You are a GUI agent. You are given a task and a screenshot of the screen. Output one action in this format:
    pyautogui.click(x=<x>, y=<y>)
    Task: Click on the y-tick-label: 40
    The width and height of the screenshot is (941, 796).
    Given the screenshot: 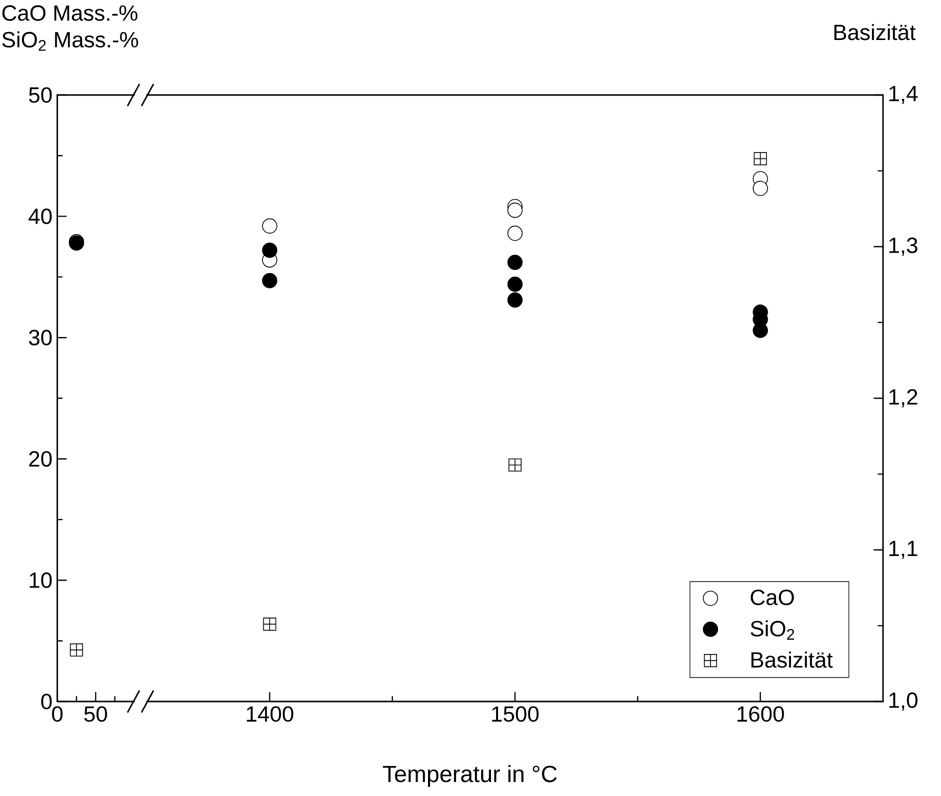 What is the action you would take?
    pyautogui.click(x=40, y=216)
    